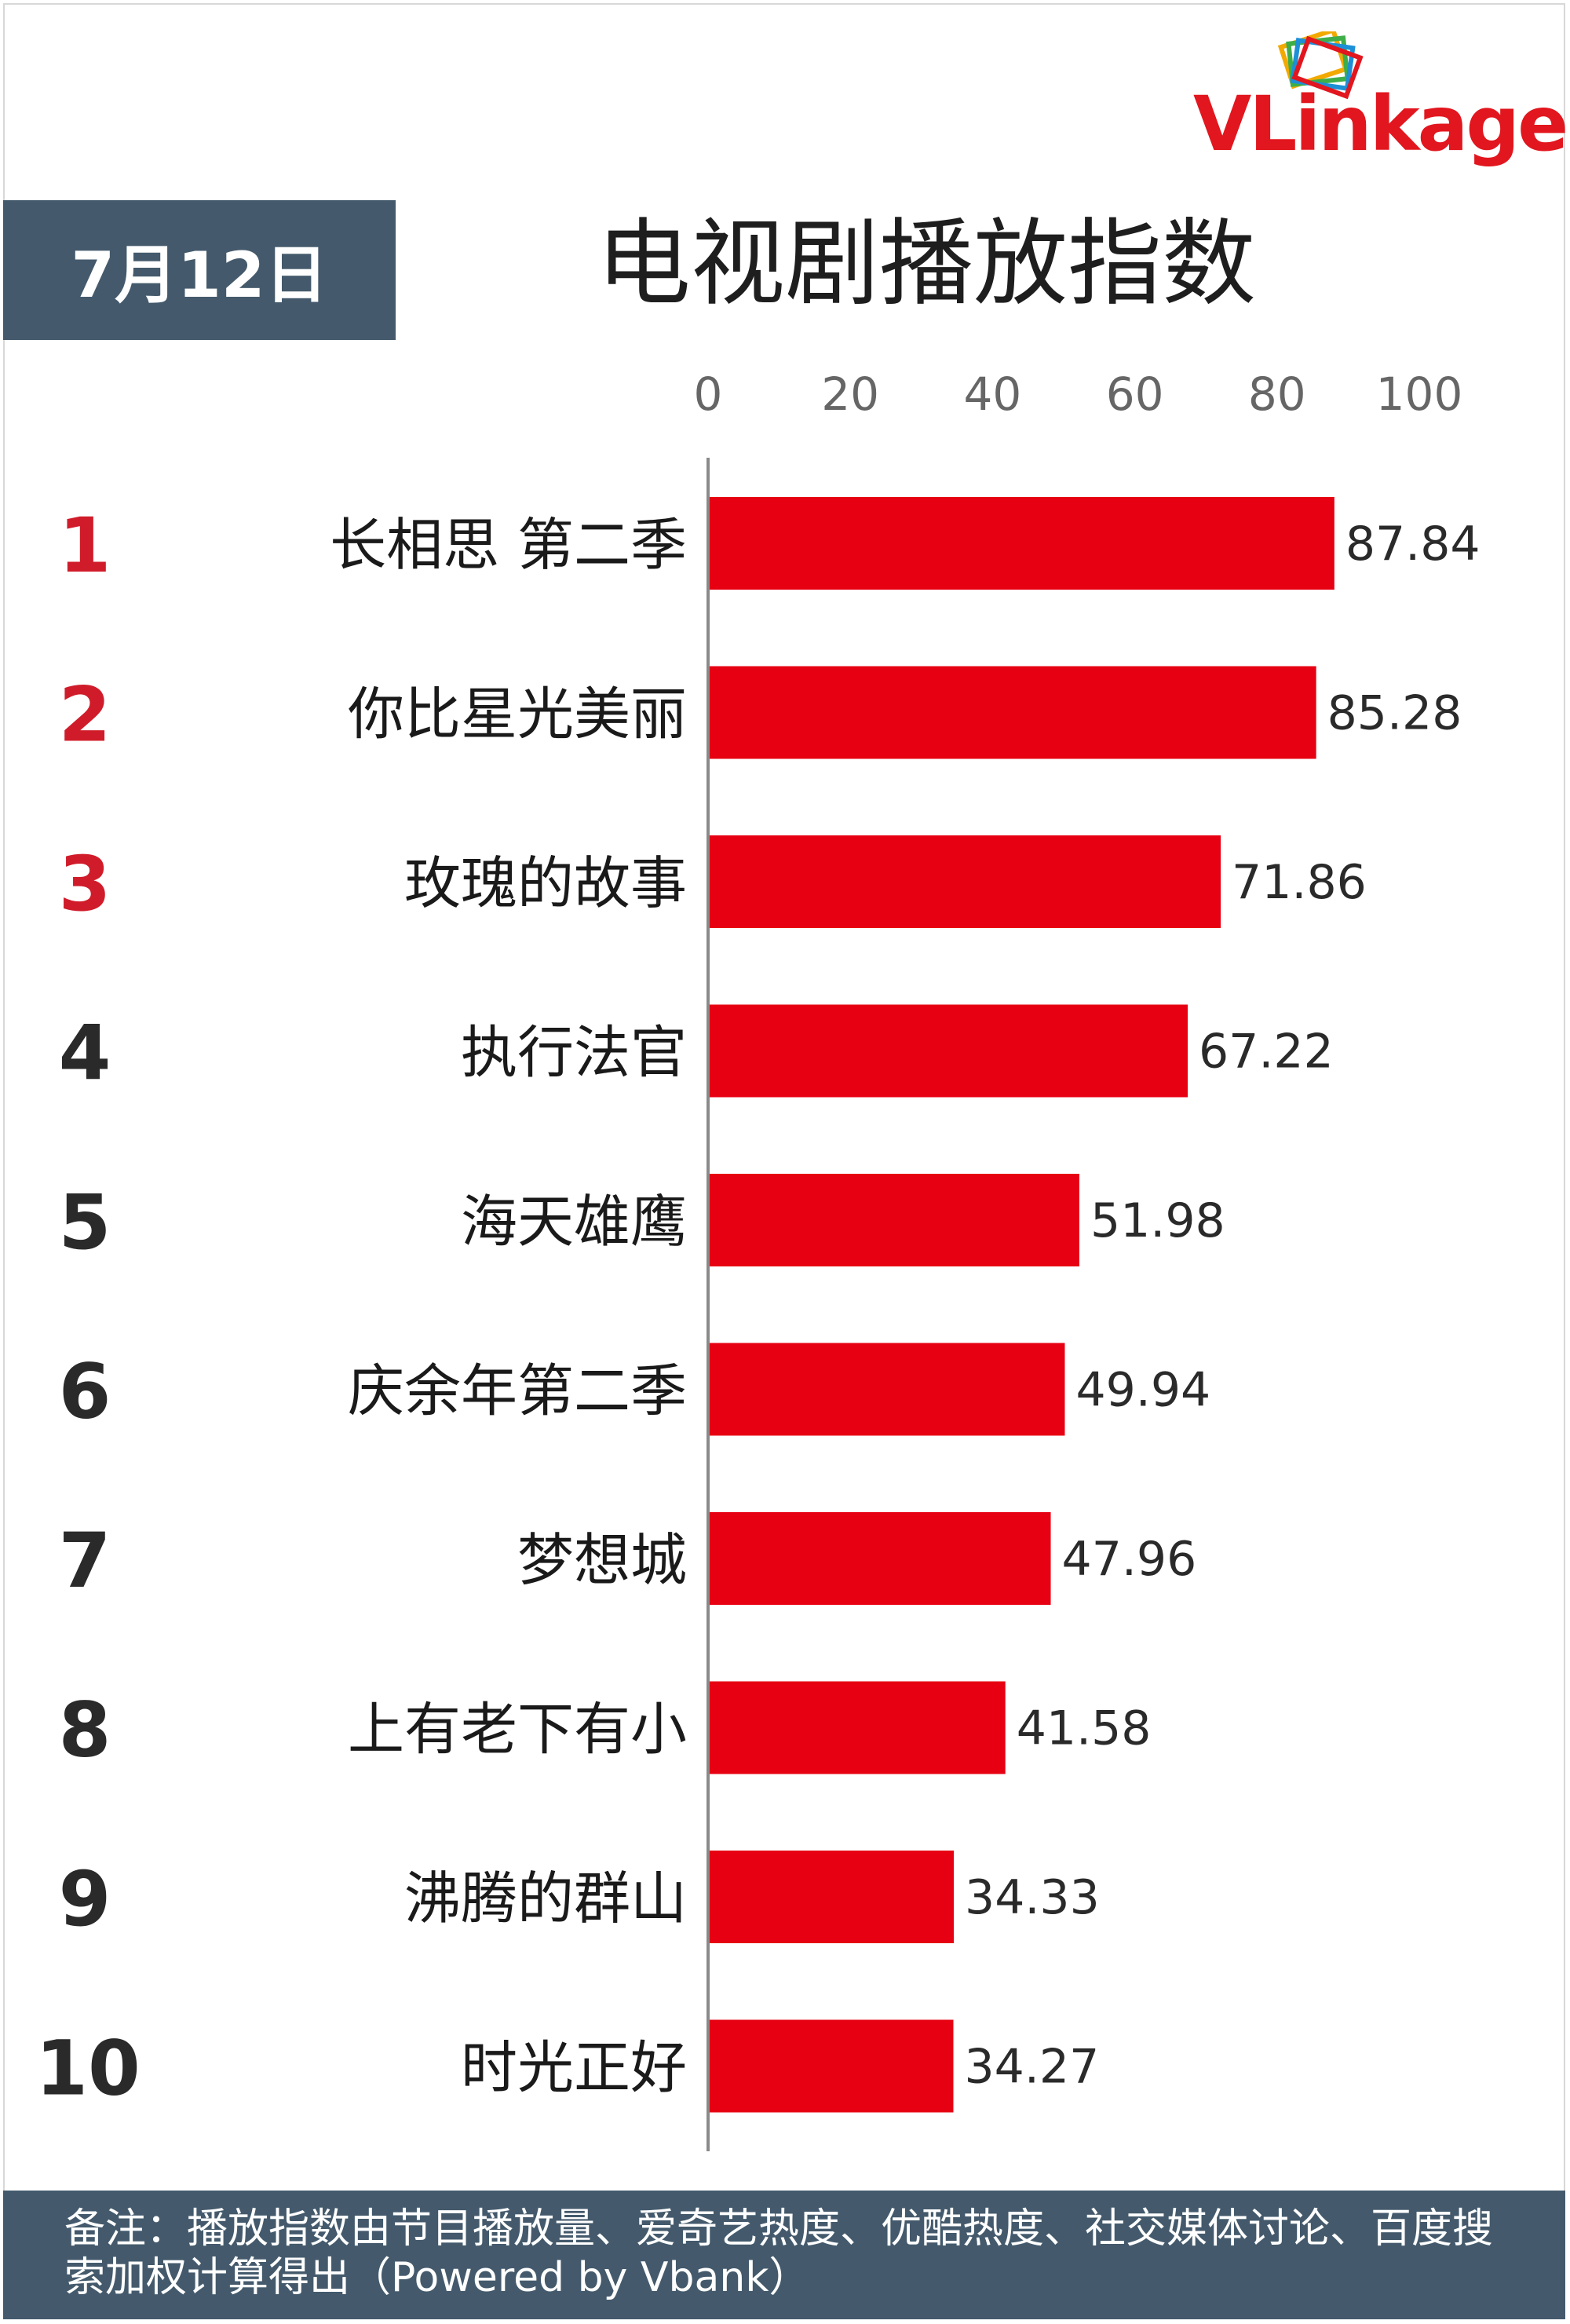 The width and height of the screenshot is (1570, 2324). Describe the element at coordinates (1419, 394) in the screenshot. I see `x-tick-label: 100` at that location.